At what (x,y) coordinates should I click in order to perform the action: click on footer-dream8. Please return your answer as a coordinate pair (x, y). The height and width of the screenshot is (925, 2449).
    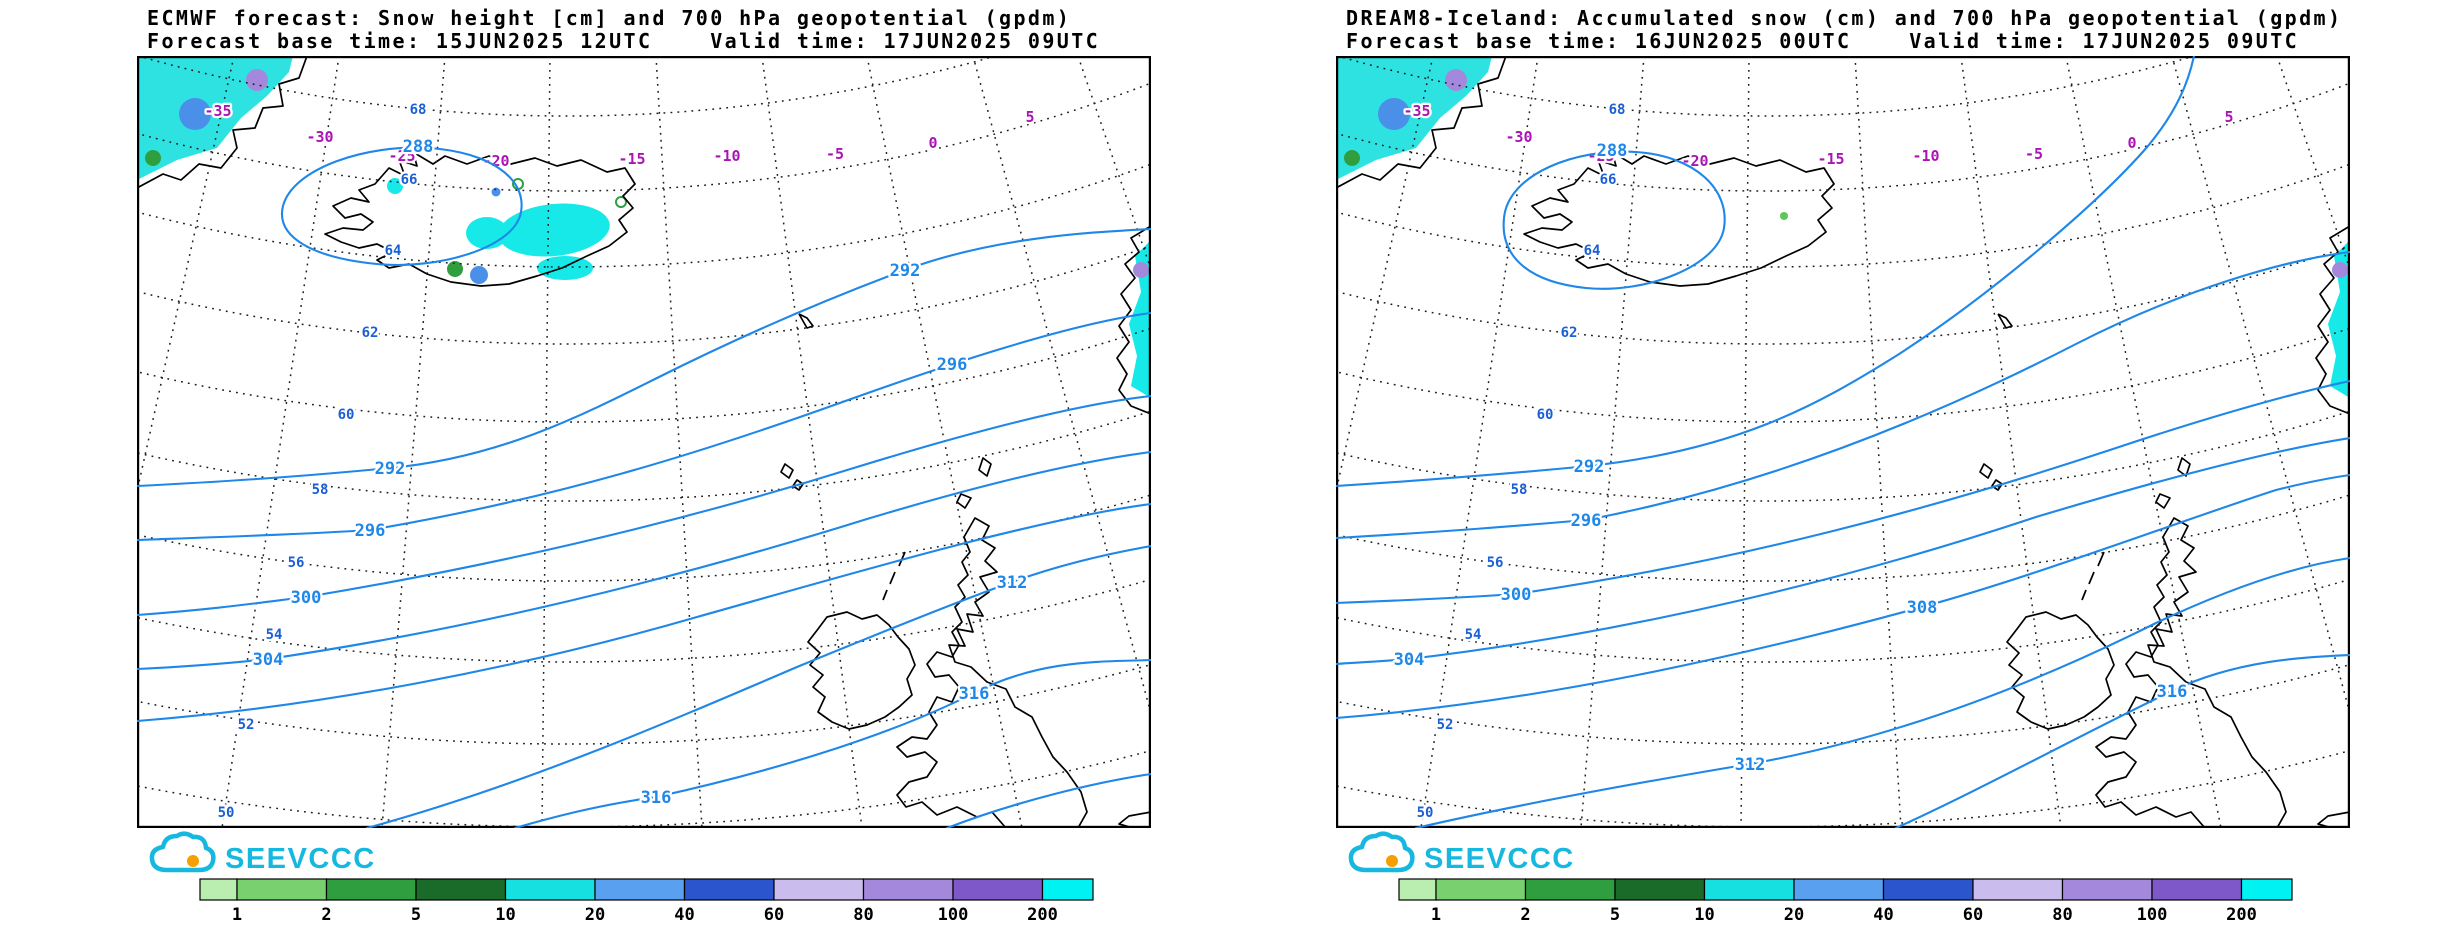
    Looking at the image, I should click on (1814, 876).